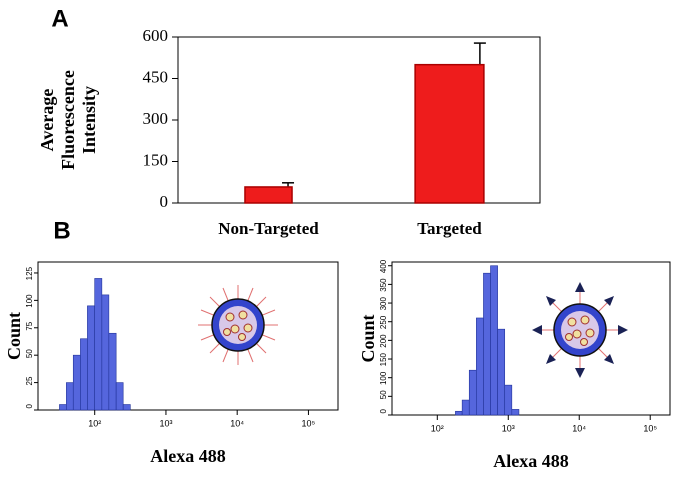 Image resolution: width=692 pixels, height=480 pixels. Describe the element at coordinates (238, 325) in the screenshot. I see `nanoparticle-icon` at that location.